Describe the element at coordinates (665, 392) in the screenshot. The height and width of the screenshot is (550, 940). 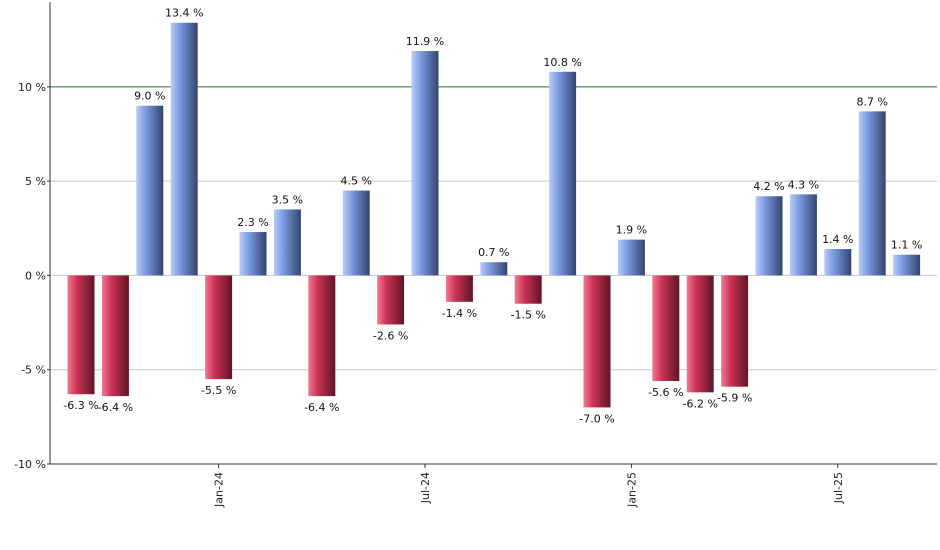
I see `bar-value-label: -5.6 %` at that location.